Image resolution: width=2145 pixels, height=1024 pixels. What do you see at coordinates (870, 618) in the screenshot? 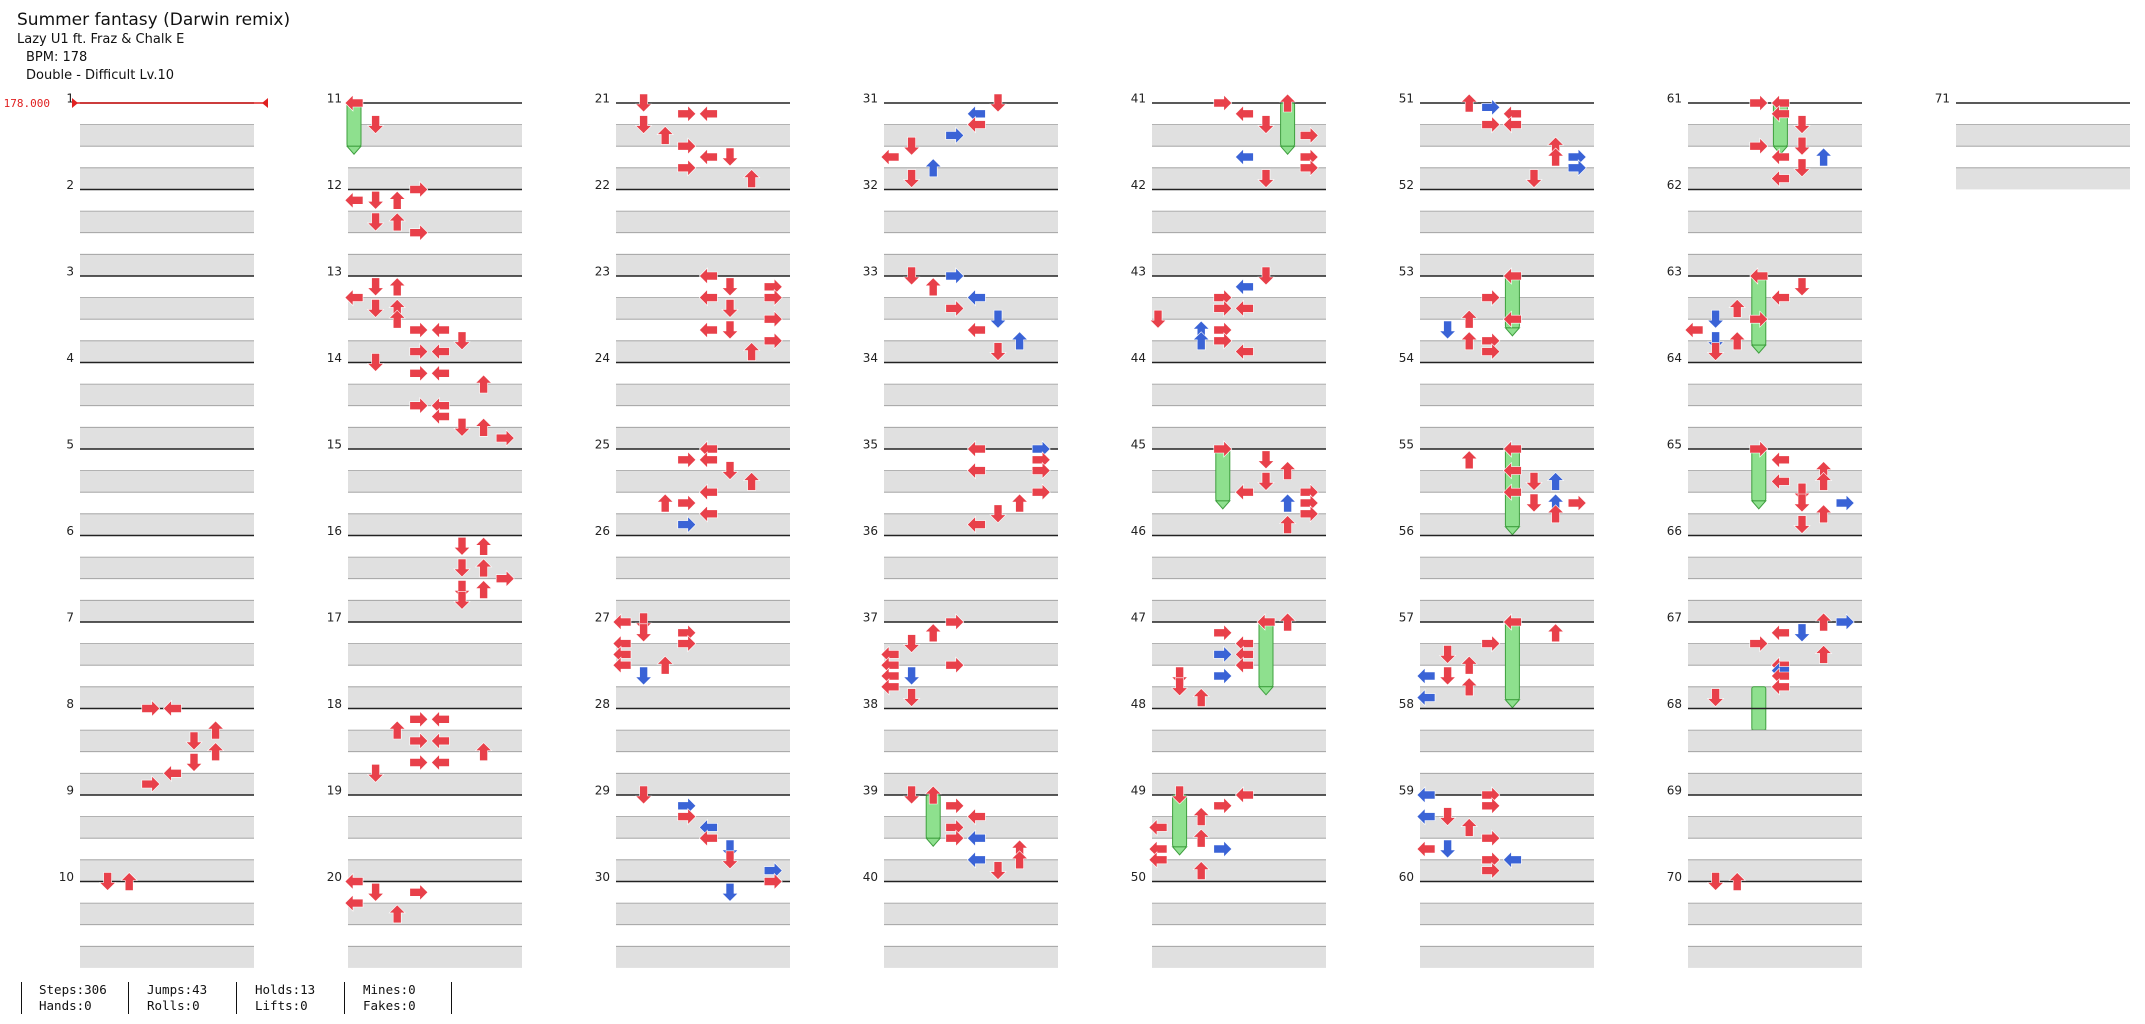
I see `measure-number: 37` at bounding box center [870, 618].